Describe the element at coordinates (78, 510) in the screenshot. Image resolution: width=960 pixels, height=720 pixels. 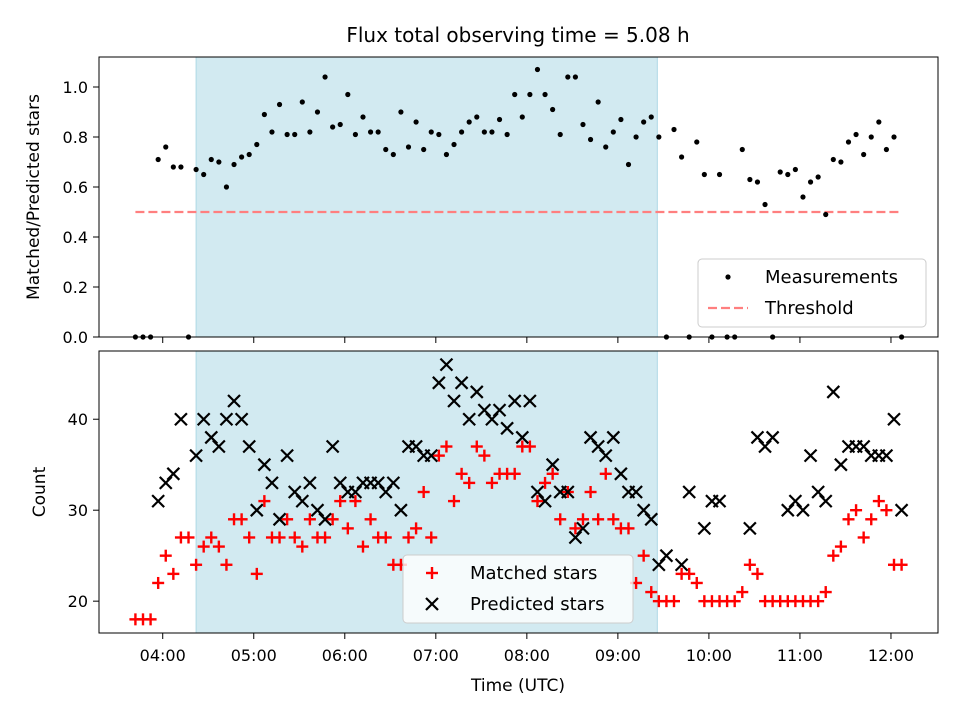
I see `bottom-y-tick-label: 30` at that location.